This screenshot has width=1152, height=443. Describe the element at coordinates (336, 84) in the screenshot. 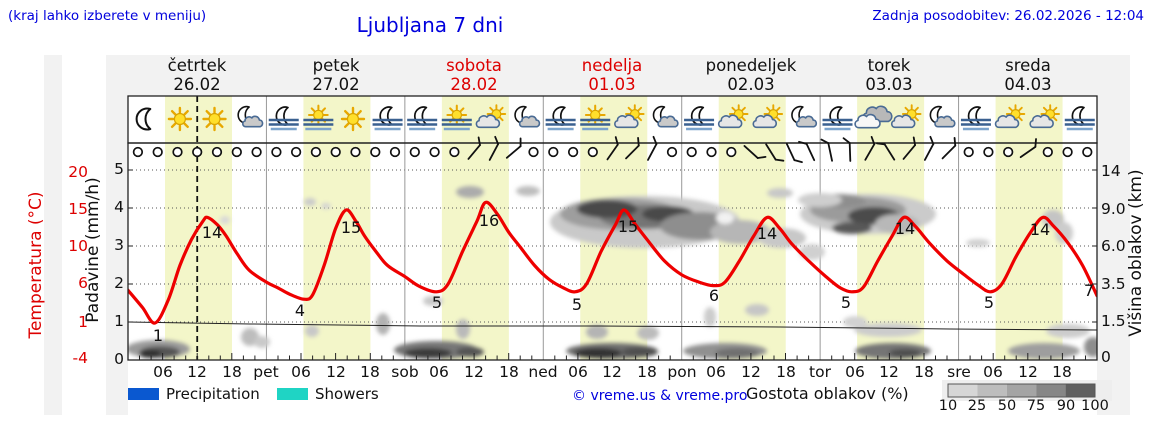

I see `day-date: 27.02` at that location.